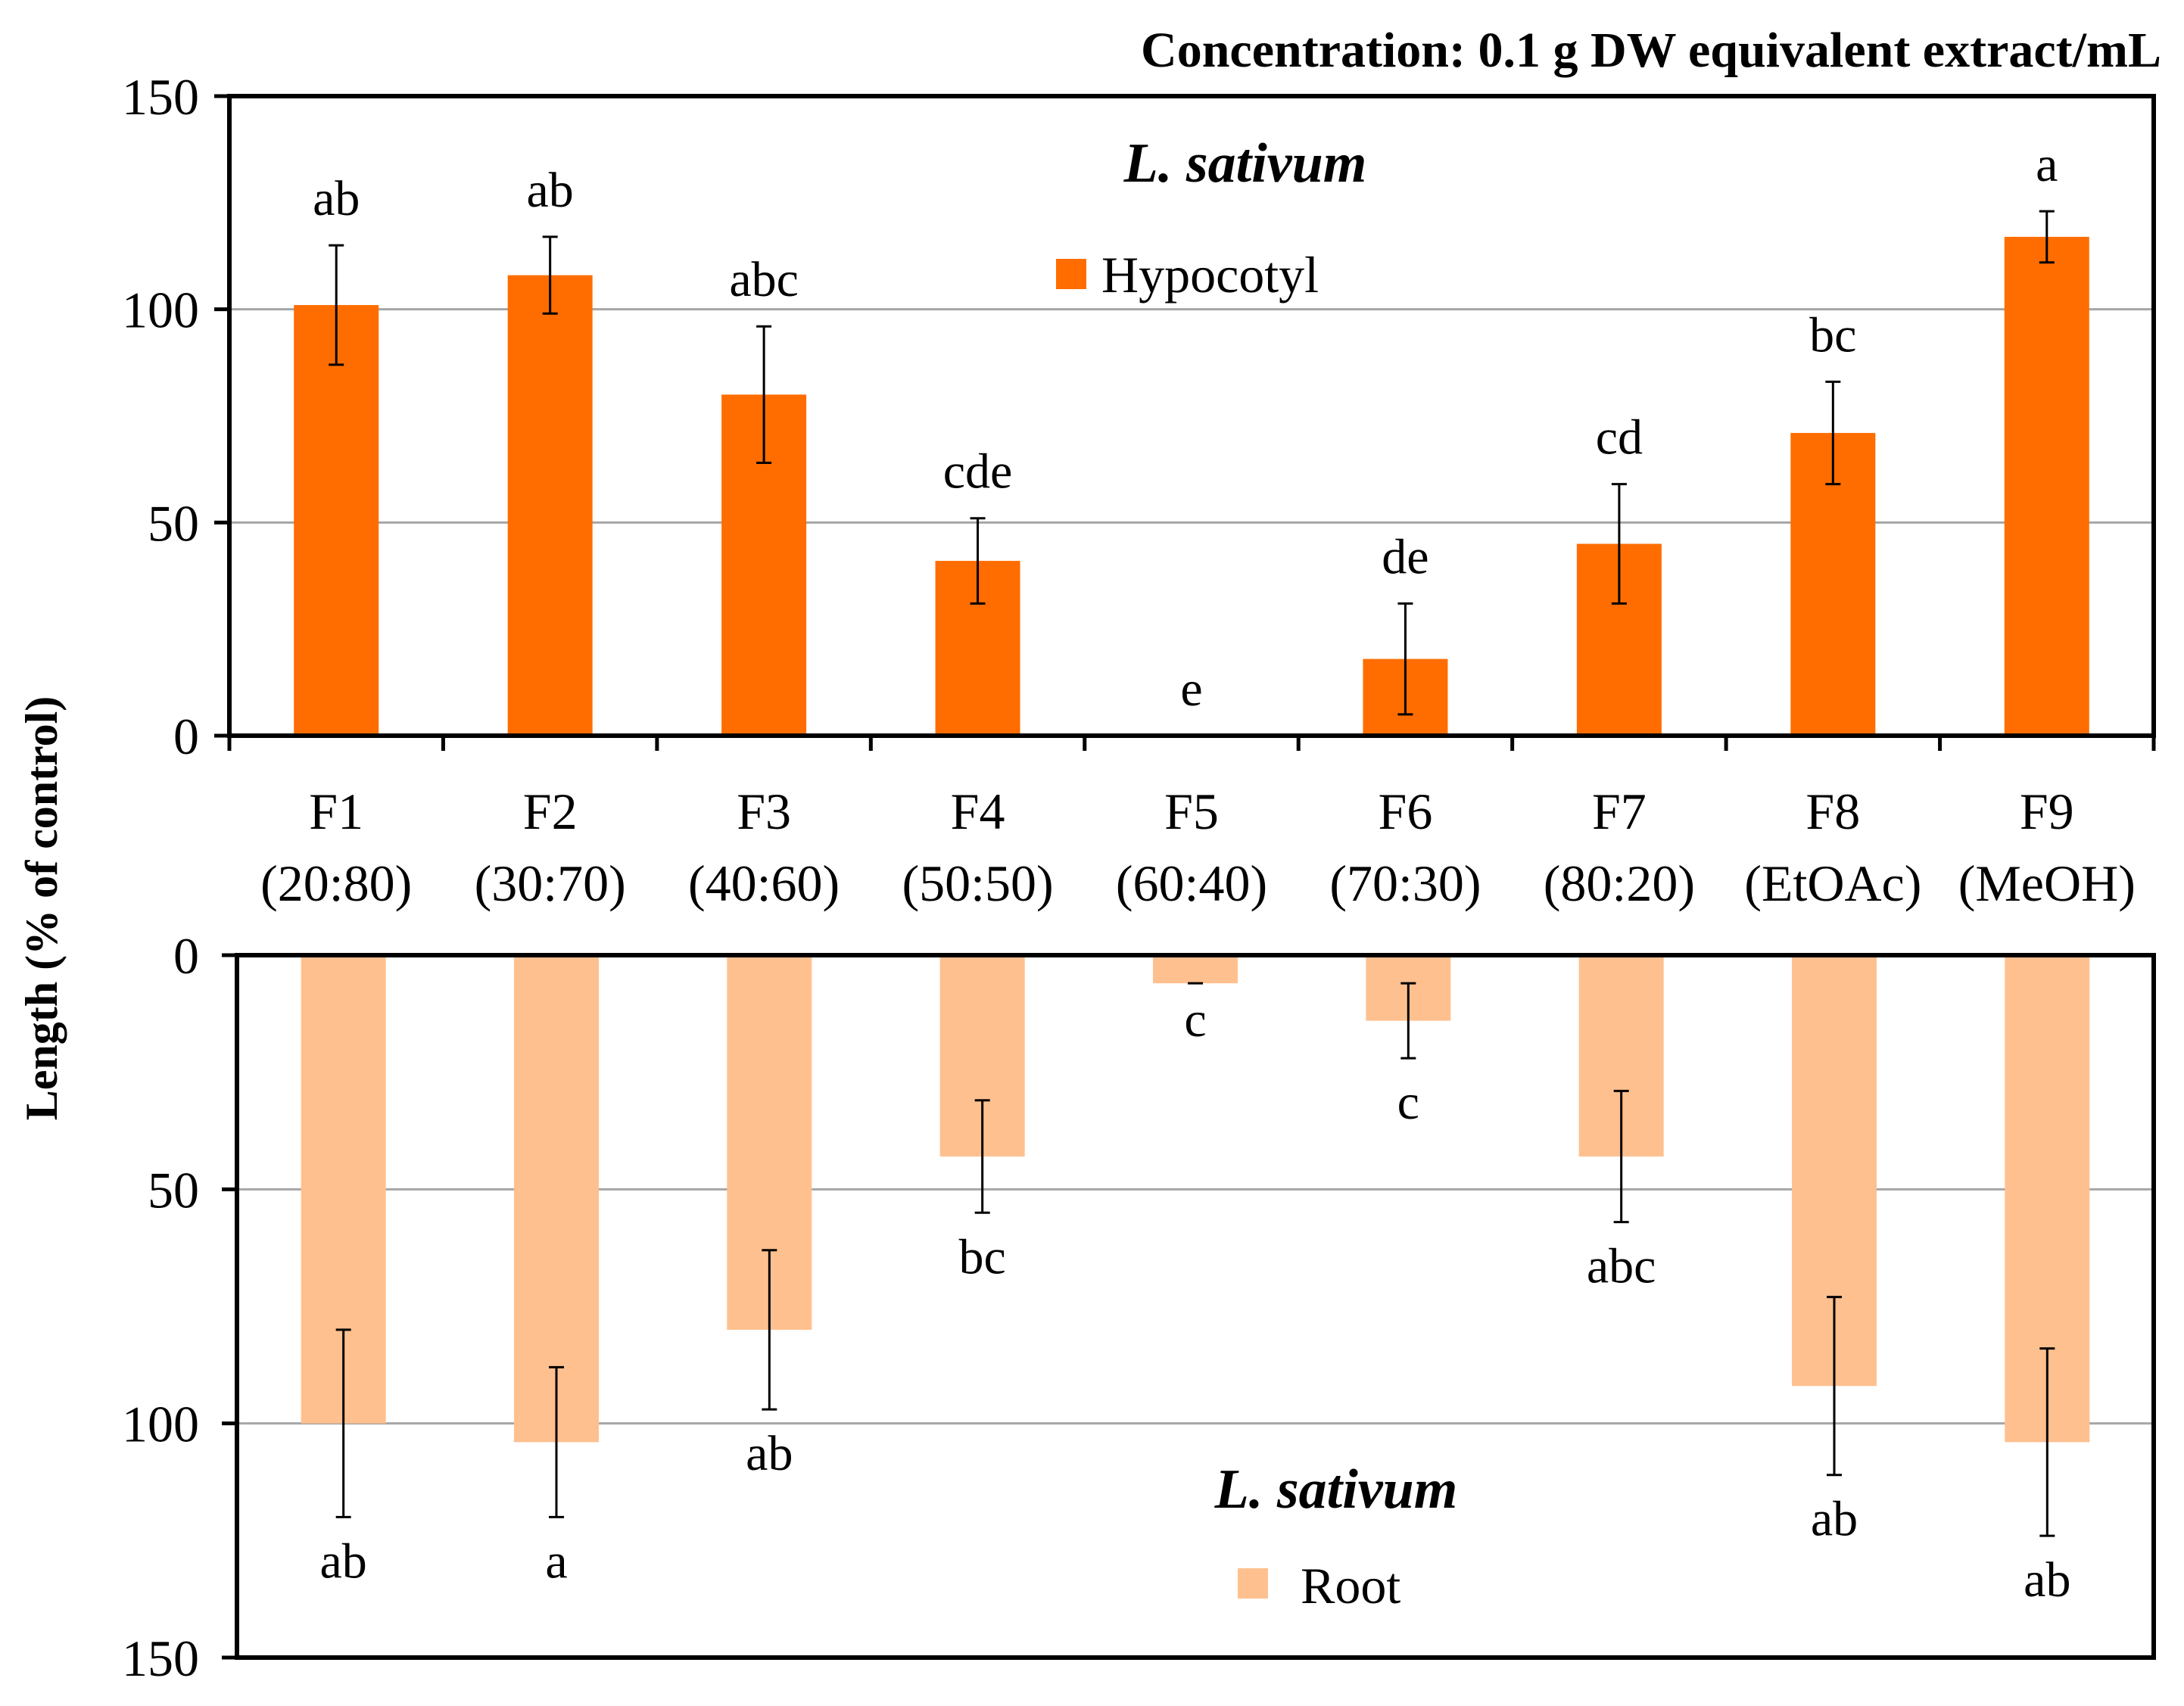 The height and width of the screenshot is (1706, 2184). What do you see at coordinates (550, 884) in the screenshot?
I see `x-tick-label-solvent: (30:70)` at bounding box center [550, 884].